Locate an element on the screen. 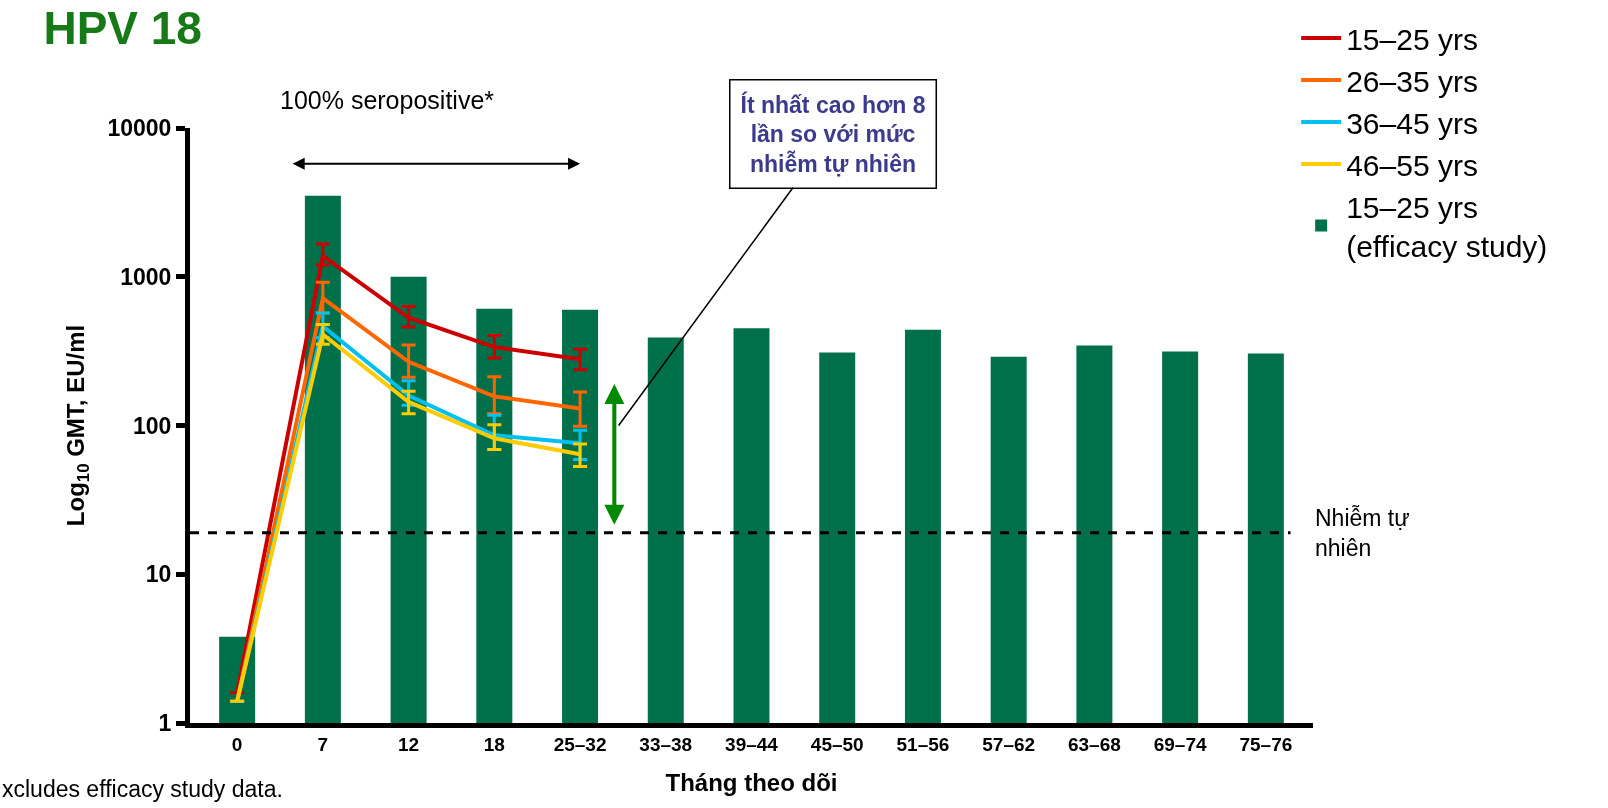 This screenshot has height=808, width=1608. x-tick-label: 7 is located at coordinates (323, 744).